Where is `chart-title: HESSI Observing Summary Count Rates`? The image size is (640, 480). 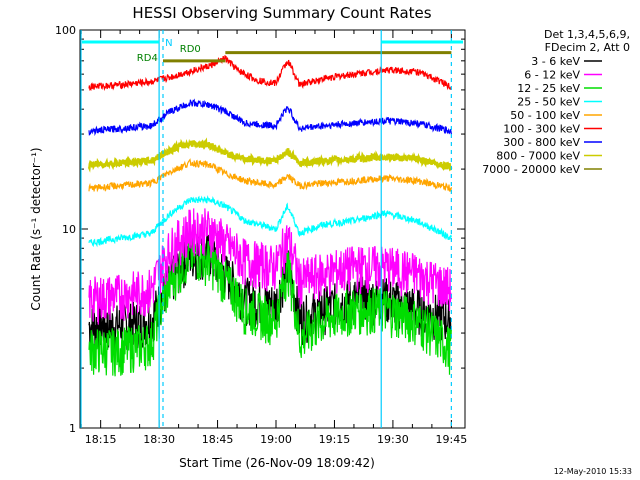
chart-title: HESSI Observing Summary Count Rates is located at coordinates (281, 13).